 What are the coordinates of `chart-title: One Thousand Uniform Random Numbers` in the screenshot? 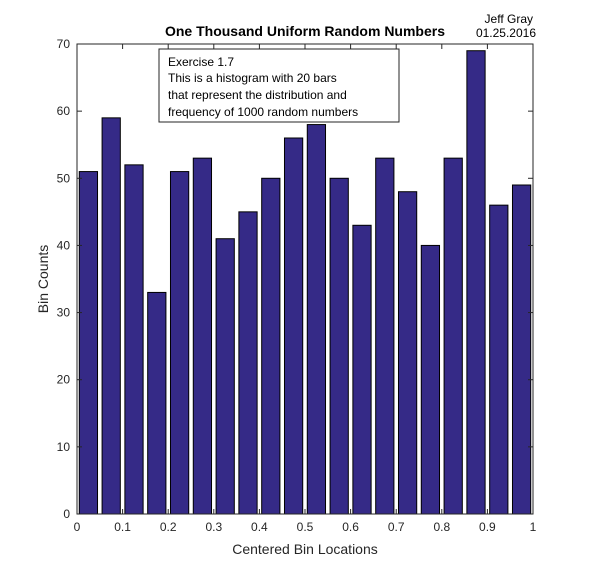 It's located at (305, 31).